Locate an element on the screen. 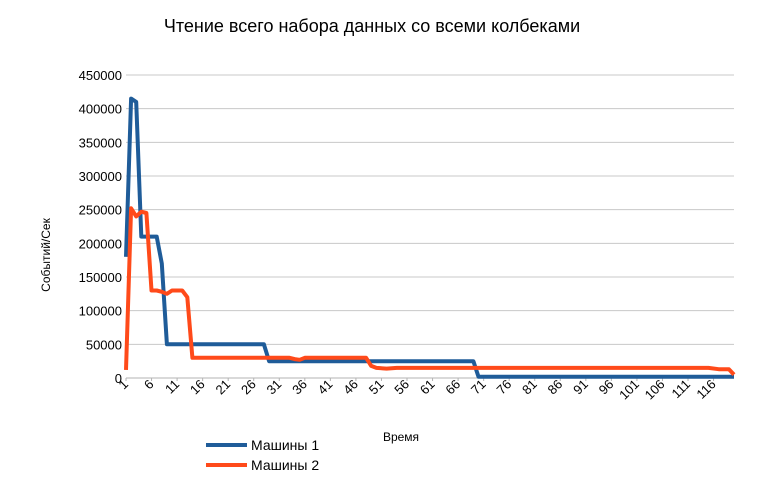 Image resolution: width=763 pixels, height=488 pixels. x-tick-label: 1 is located at coordinates (123, 385).